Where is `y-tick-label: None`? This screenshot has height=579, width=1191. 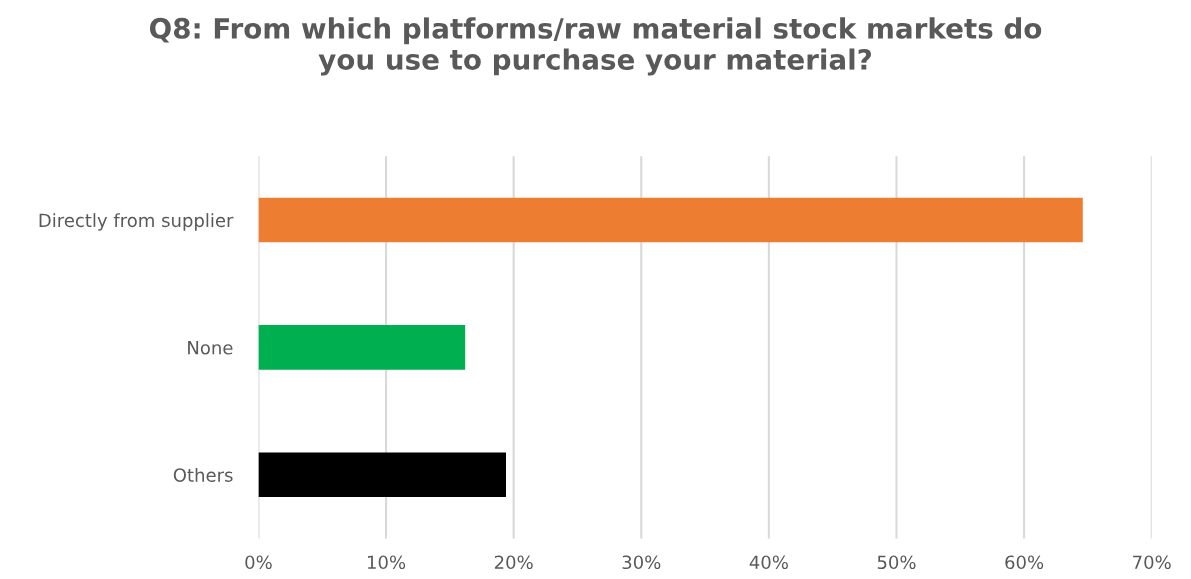
y-tick-label: None is located at coordinates (210, 348).